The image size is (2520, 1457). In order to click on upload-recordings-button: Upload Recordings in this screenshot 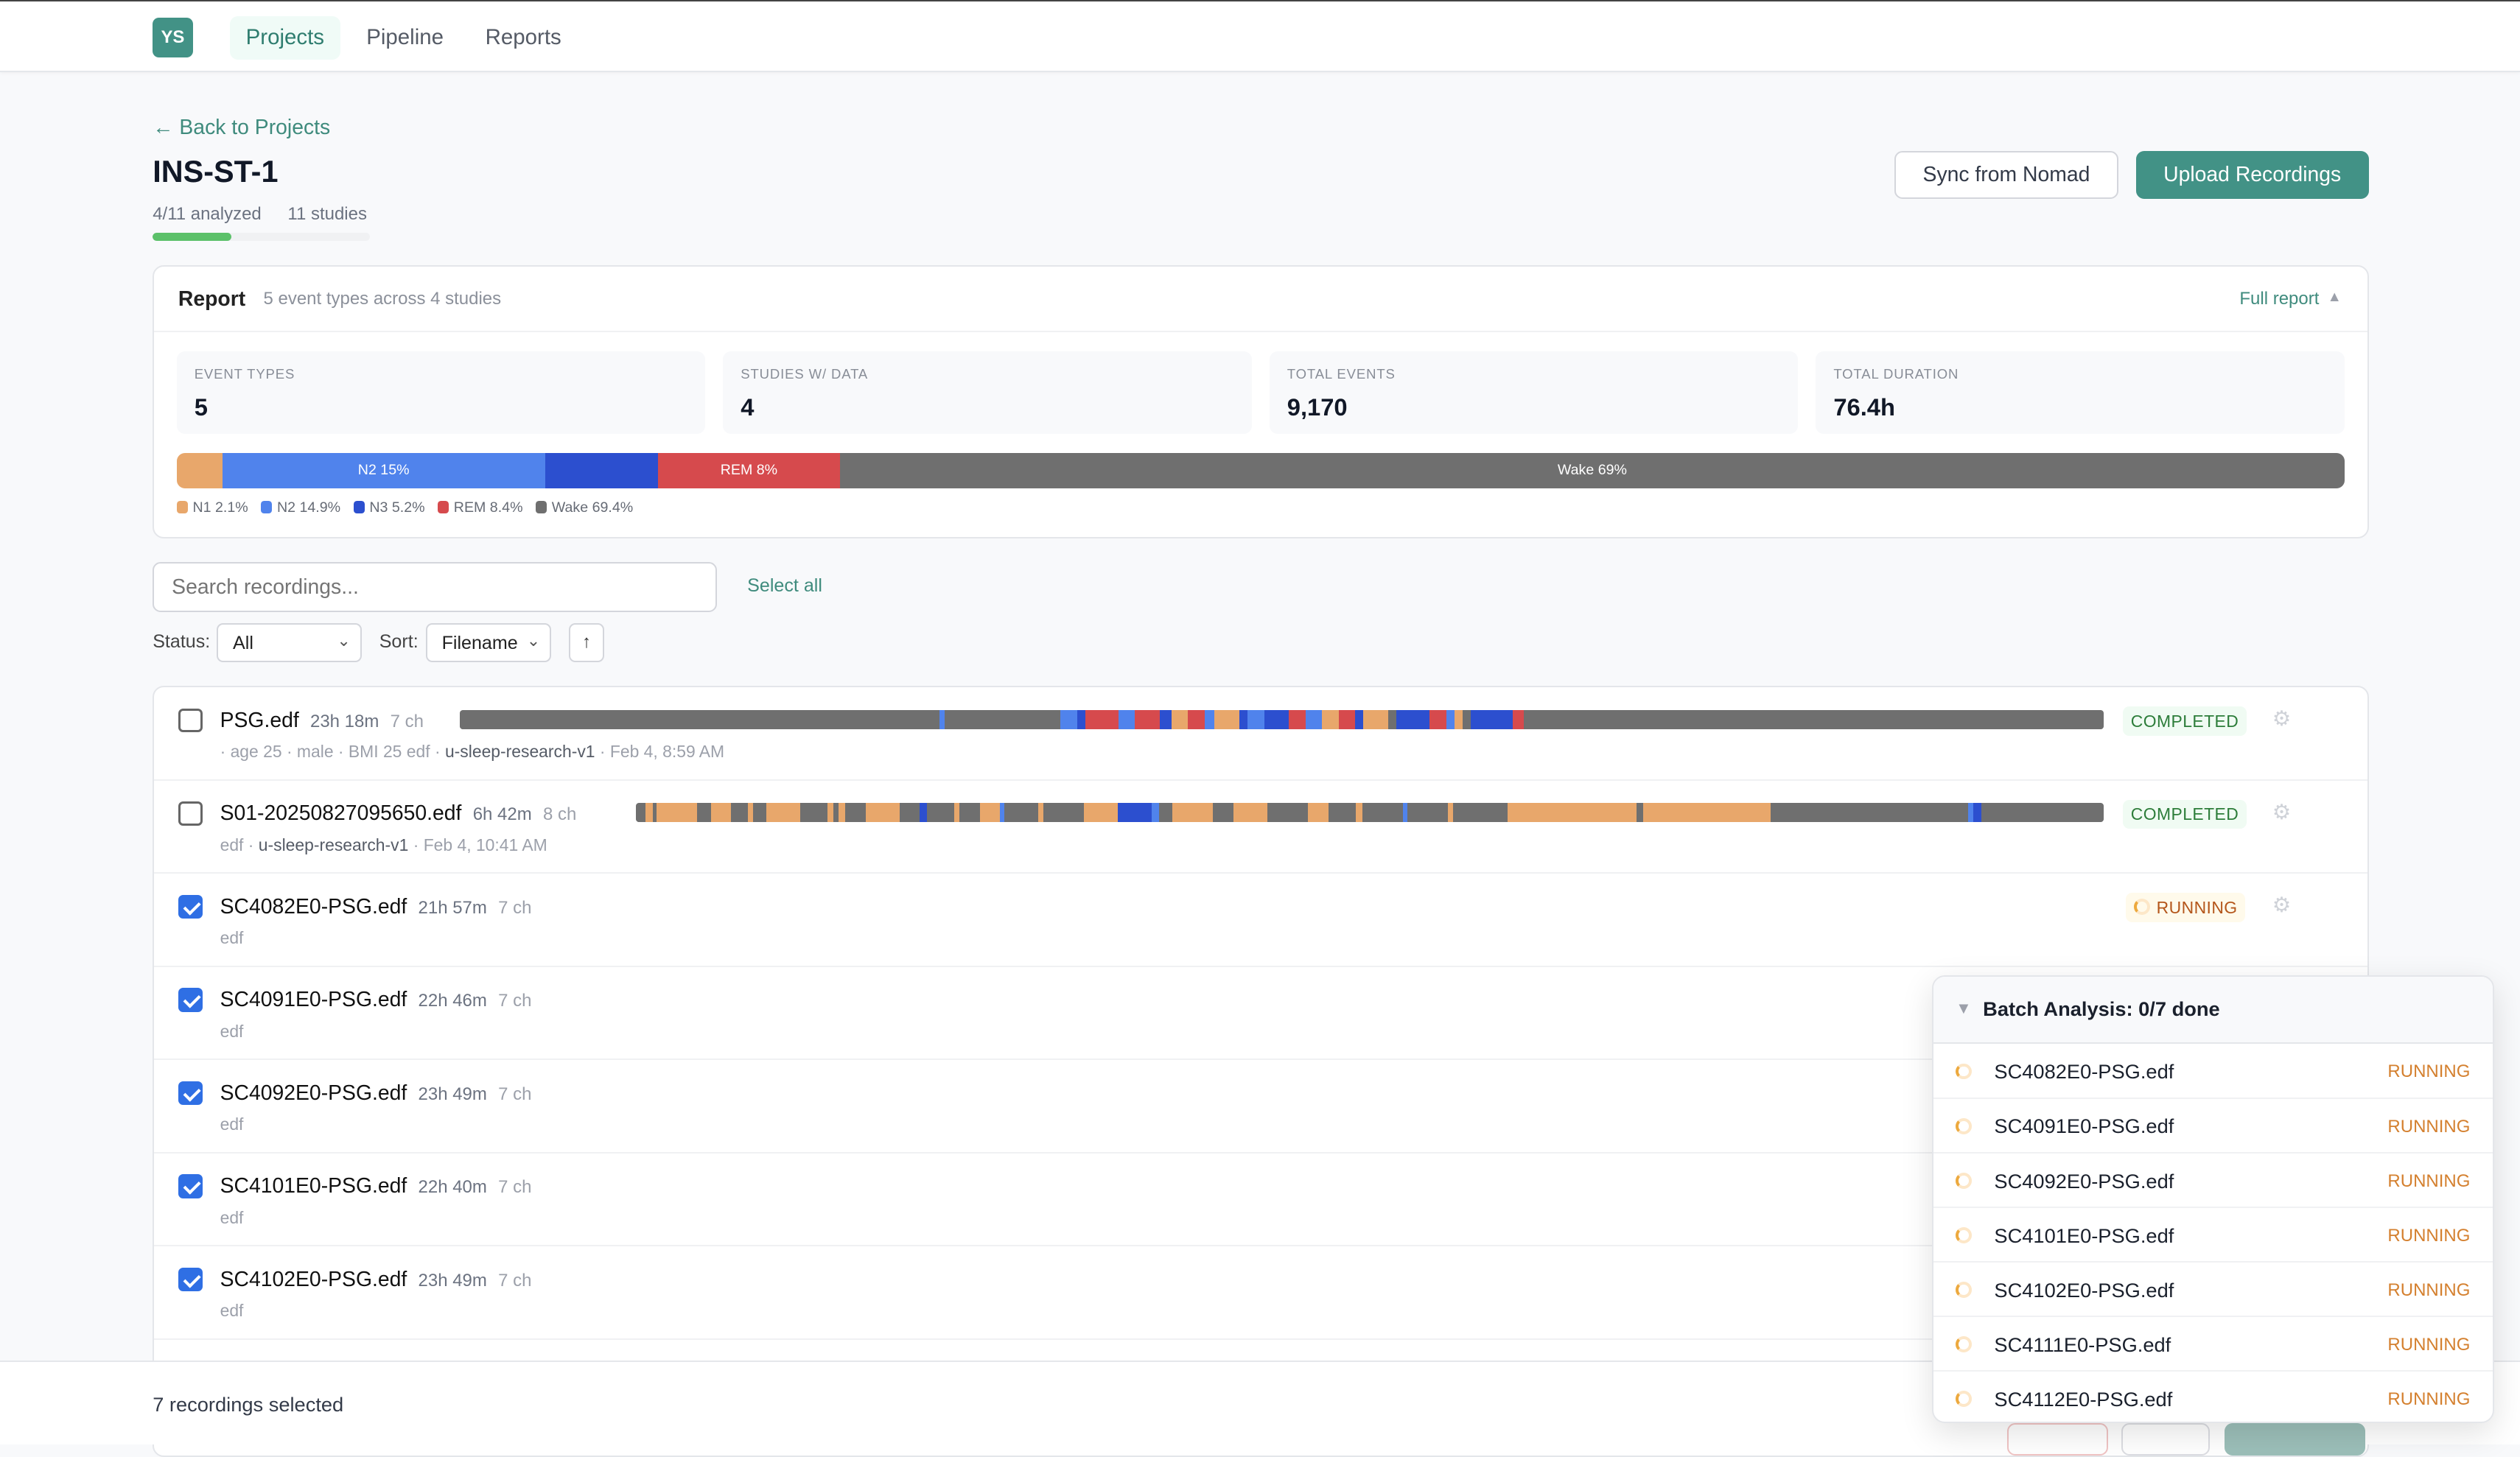, I will do `click(2252, 176)`.